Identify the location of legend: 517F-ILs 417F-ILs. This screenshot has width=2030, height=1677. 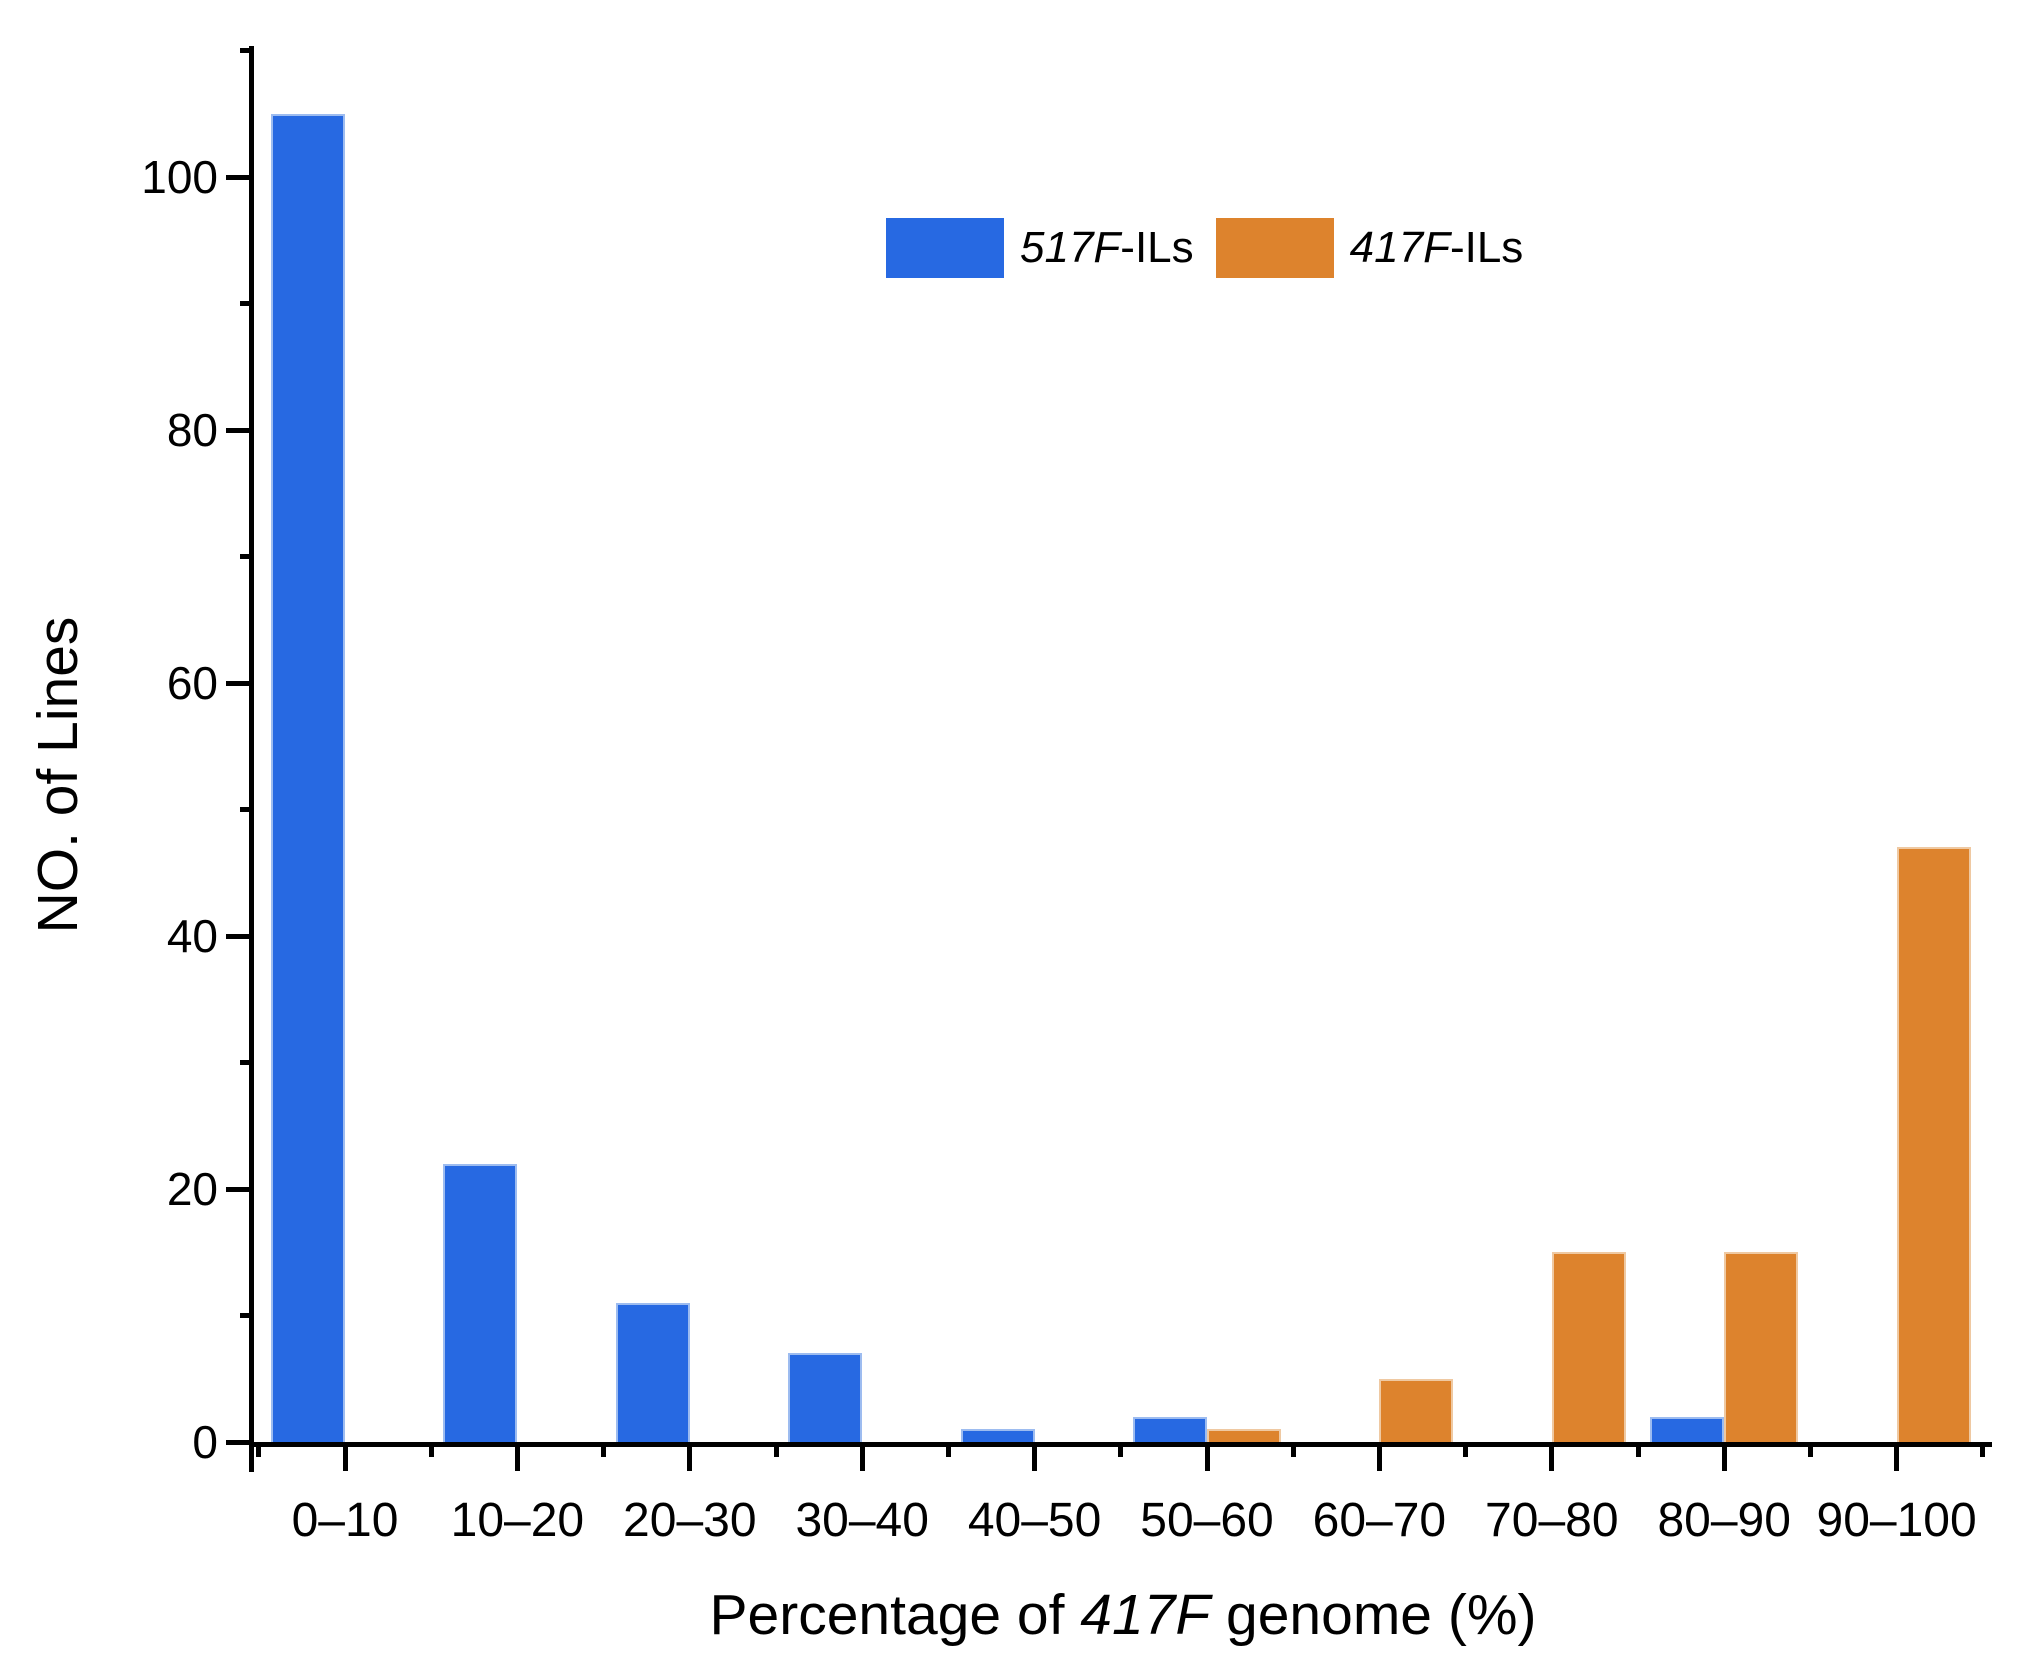
(1215, 248).